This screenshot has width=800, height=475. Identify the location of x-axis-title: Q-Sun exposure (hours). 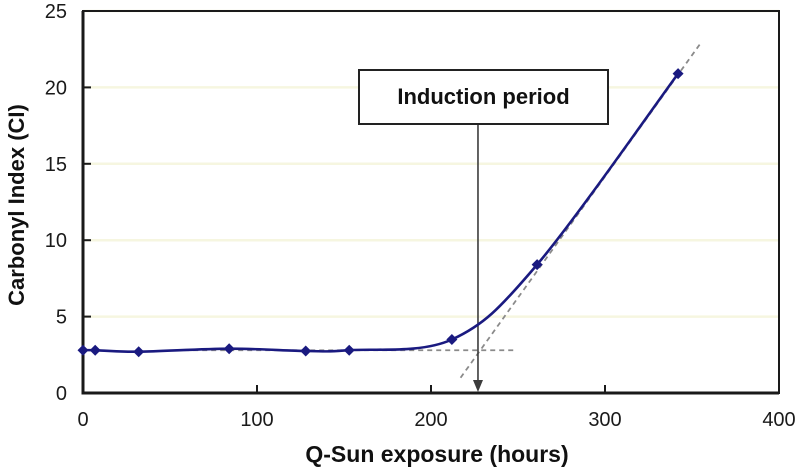
(437, 454).